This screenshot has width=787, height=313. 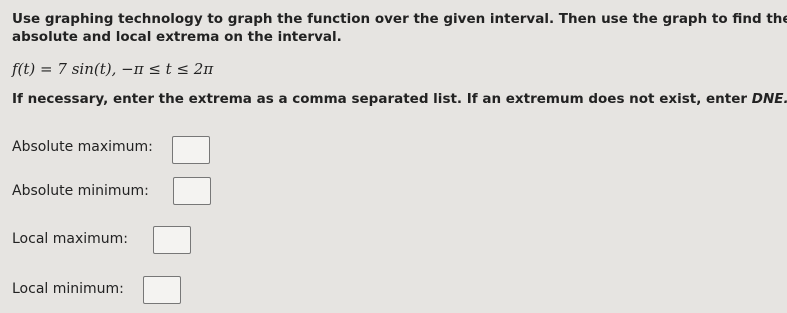 I want to click on field-label: Local maximum:, so click(x=70, y=239).